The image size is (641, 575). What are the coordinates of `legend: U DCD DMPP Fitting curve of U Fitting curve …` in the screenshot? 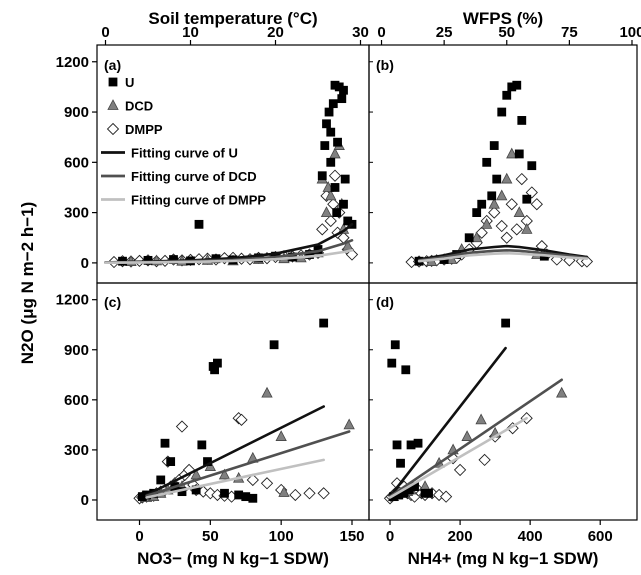 It's located at (183, 141).